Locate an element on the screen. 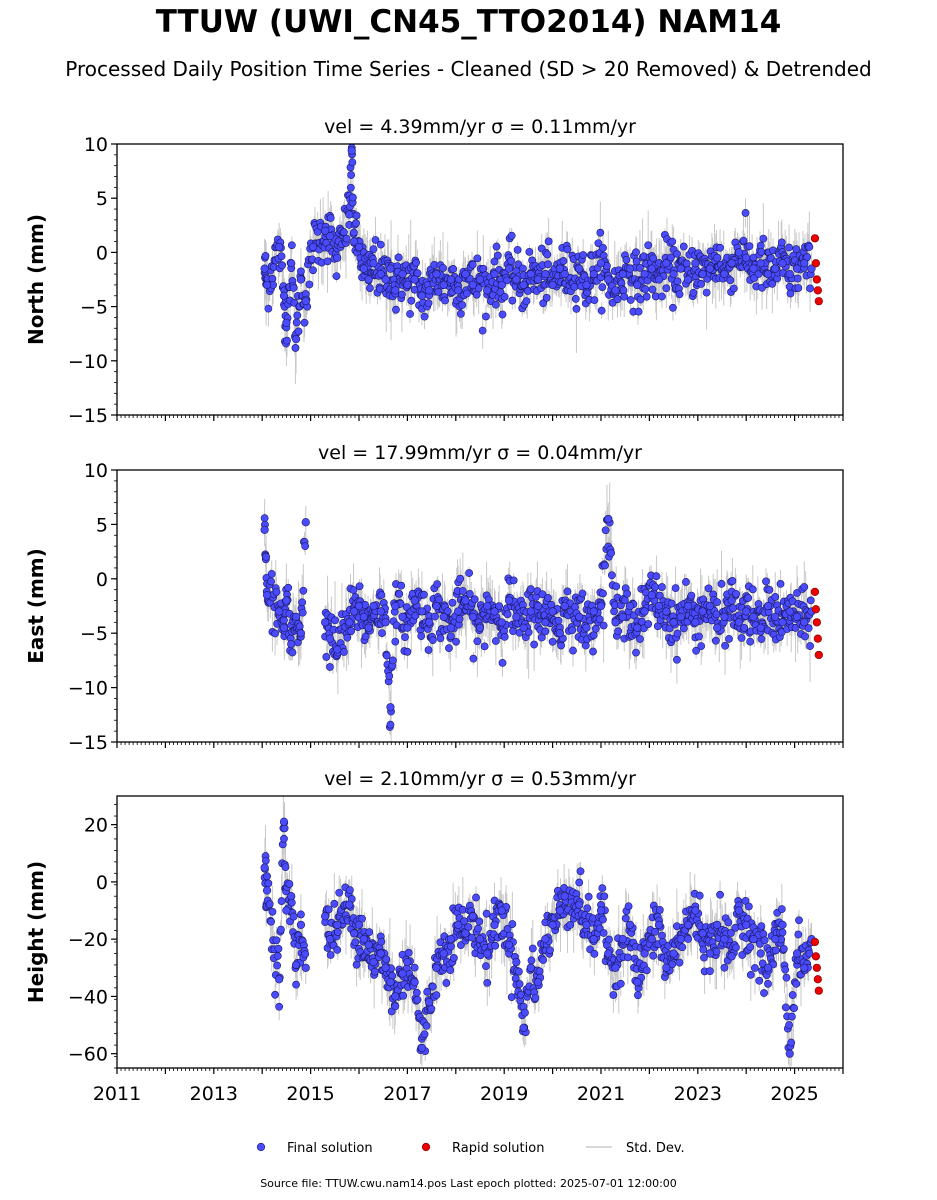 Image resolution: width=937 pixels, height=1200 pixels. y-tick-label: −15 is located at coordinates (88, 743).